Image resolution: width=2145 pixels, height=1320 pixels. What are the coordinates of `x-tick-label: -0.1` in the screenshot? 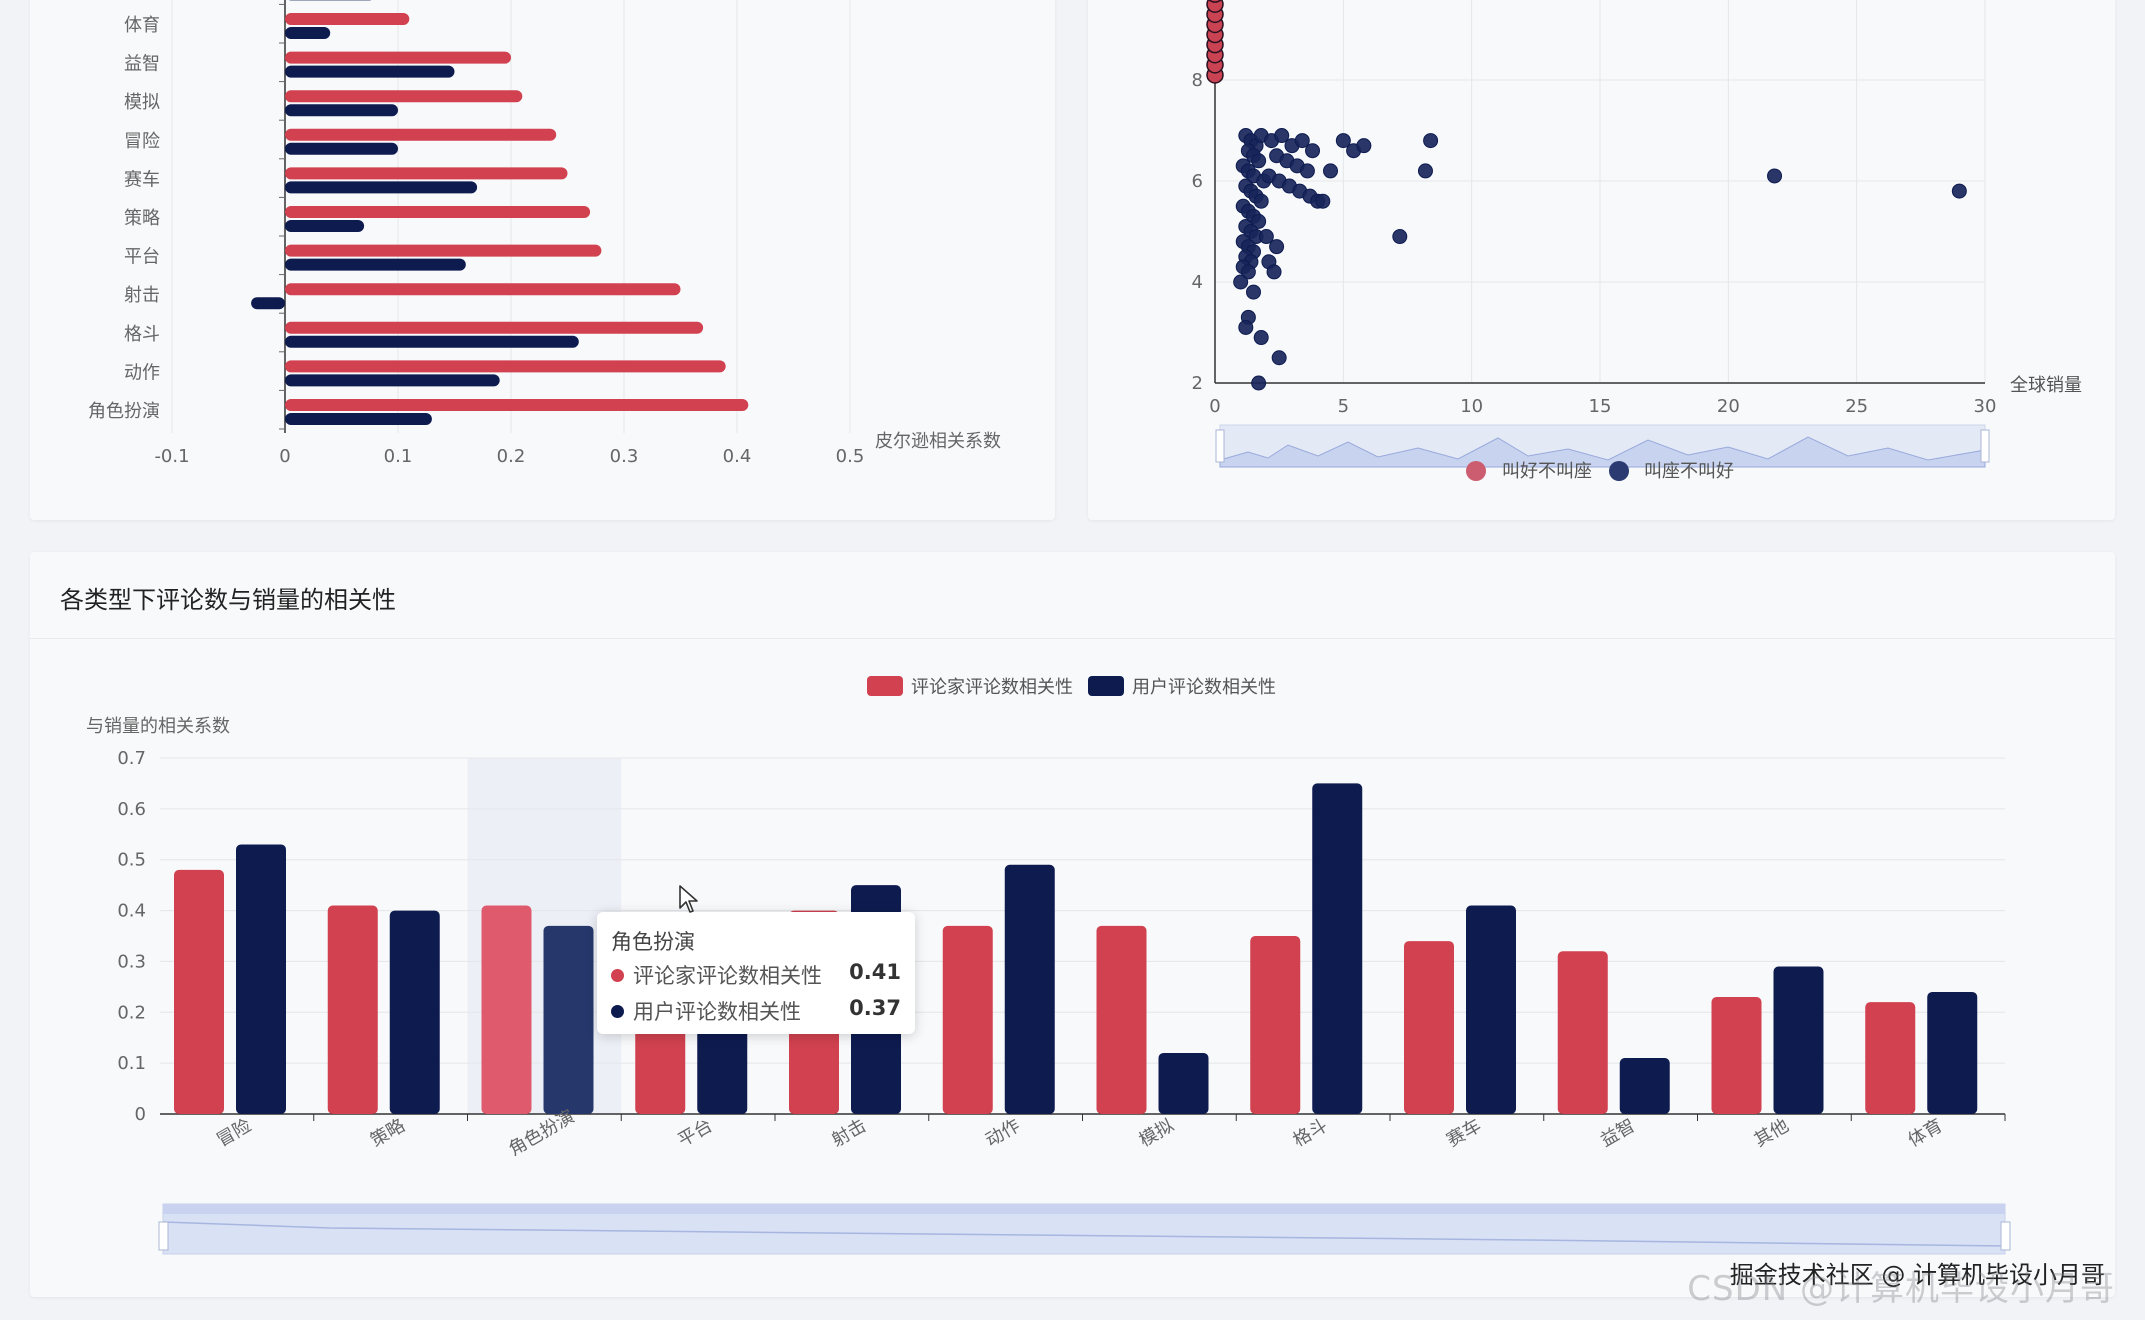 It's located at (171, 456).